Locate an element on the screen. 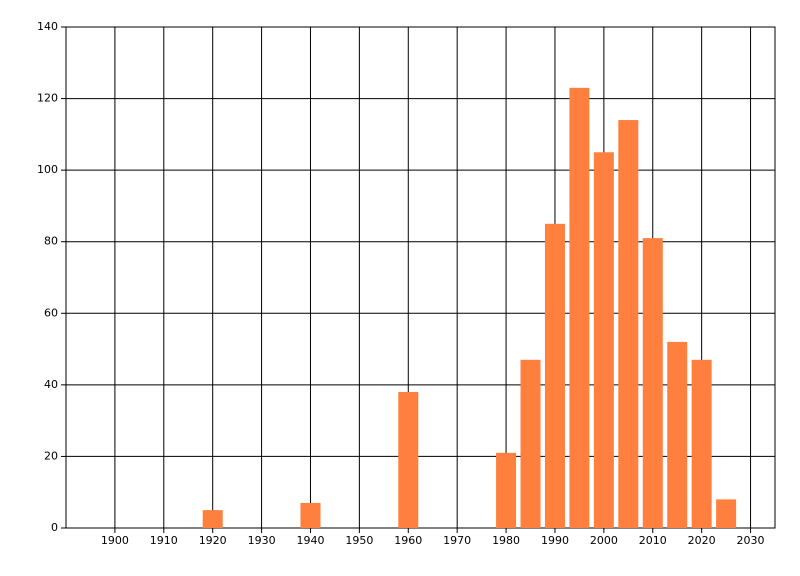 This screenshot has height=576, width=800. x-tick-label: 1980 is located at coordinates (506, 540).